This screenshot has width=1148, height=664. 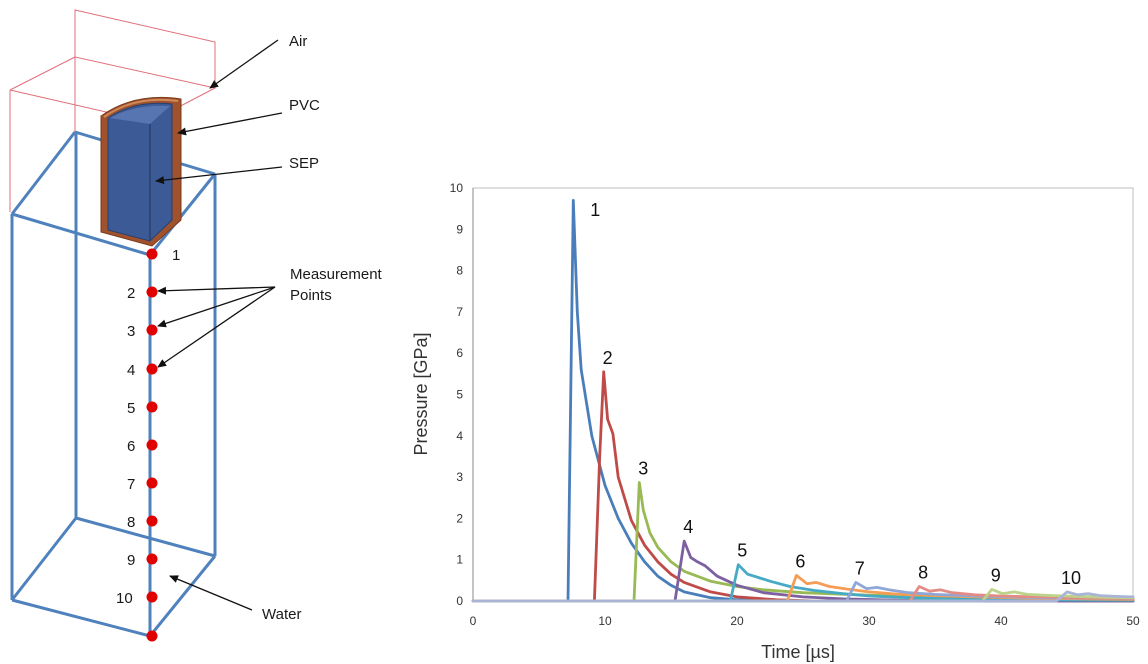 I want to click on series-label-5: 5, so click(x=742, y=551).